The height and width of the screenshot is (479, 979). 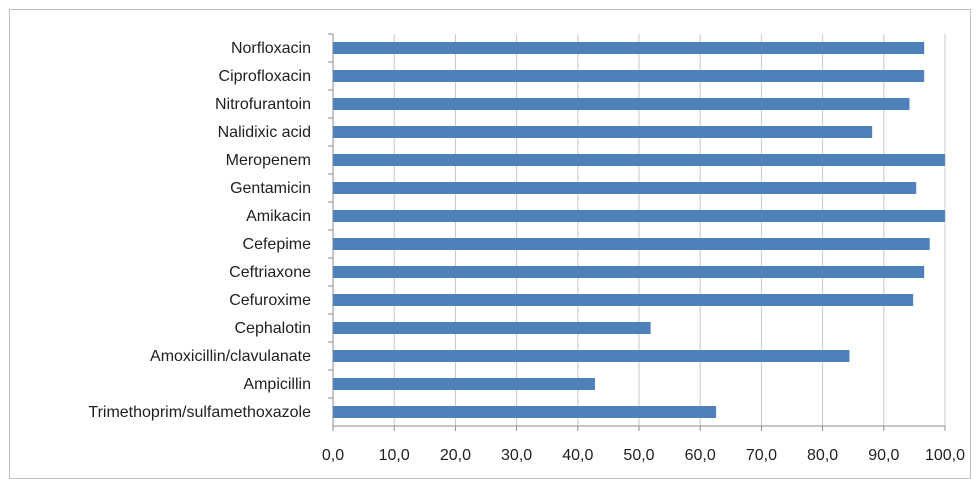 What do you see at coordinates (199, 412) in the screenshot?
I see `category-label: Trimethoprim/sulfamethoxazole` at bounding box center [199, 412].